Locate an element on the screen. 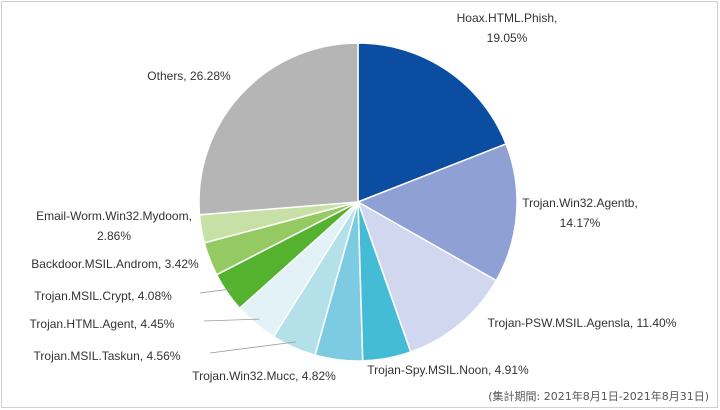 The image size is (720, 410). slice-label: Trojan.MSIL.Crypt, 4.08% is located at coordinates (103, 296).